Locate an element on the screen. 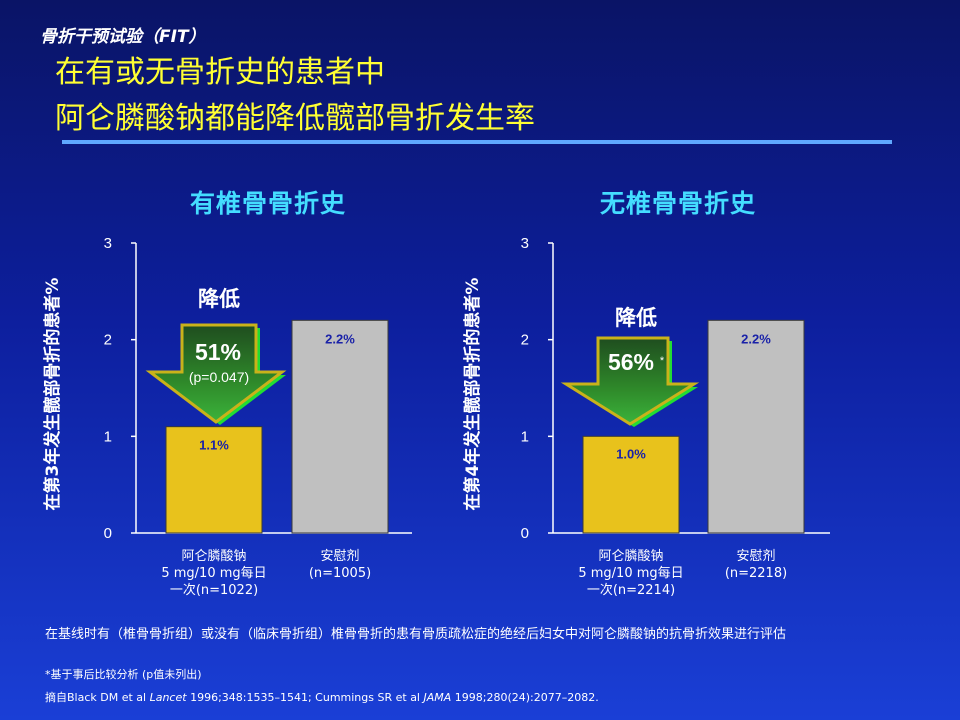  supertitle: 骨折干预试验（FIT） is located at coordinates (123, 37).